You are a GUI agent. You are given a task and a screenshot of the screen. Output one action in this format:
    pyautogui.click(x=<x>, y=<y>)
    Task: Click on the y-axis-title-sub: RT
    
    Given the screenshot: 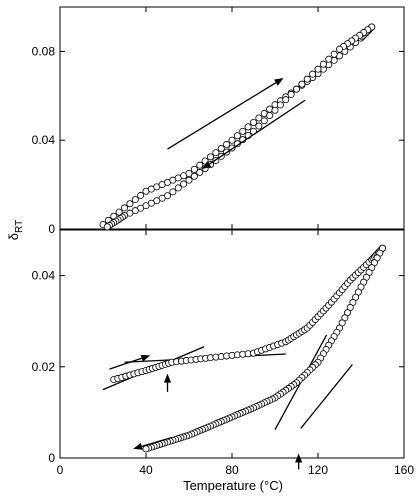 What is the action you would take?
    pyautogui.click(x=19, y=226)
    